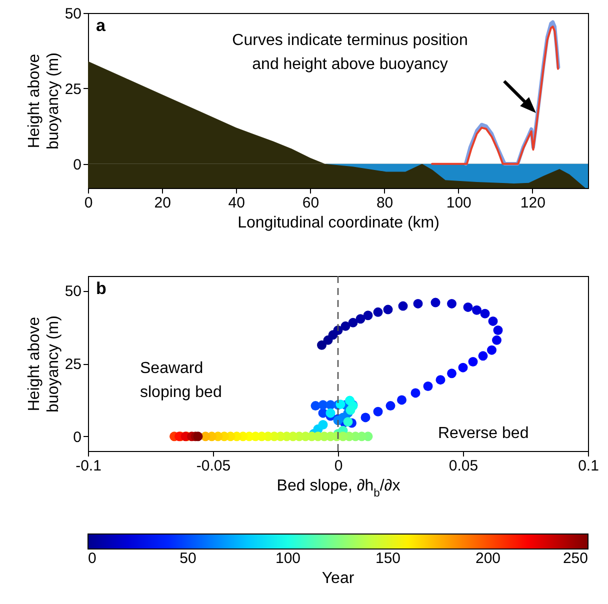 Image resolution: width=608 pixels, height=604 pixels. I want to click on color-bar-label: 150, so click(388, 558).